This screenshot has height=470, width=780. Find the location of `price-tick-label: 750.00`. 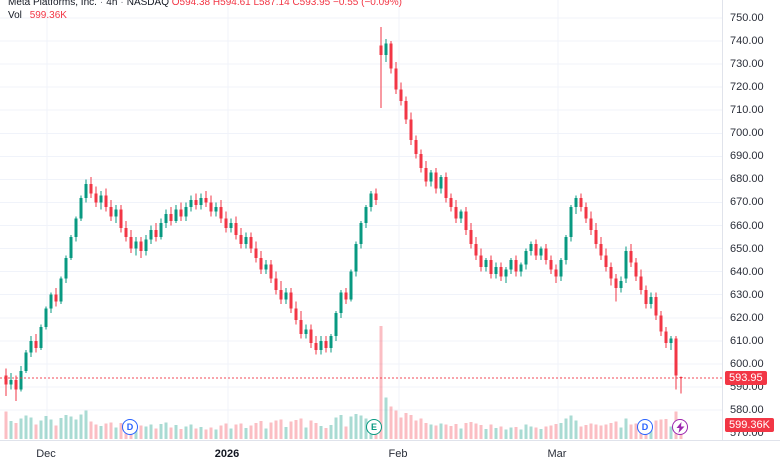

price-tick-label: 750.00 is located at coordinates (747, 18).